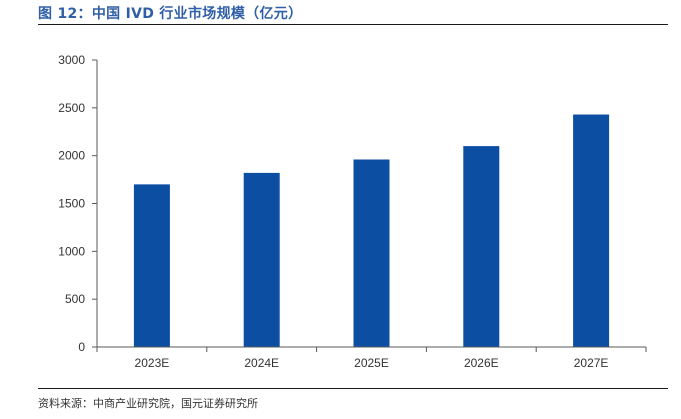 This screenshot has height=419, width=681. Describe the element at coordinates (591, 363) in the screenshot. I see `x-tick-label: 2027E` at that location.